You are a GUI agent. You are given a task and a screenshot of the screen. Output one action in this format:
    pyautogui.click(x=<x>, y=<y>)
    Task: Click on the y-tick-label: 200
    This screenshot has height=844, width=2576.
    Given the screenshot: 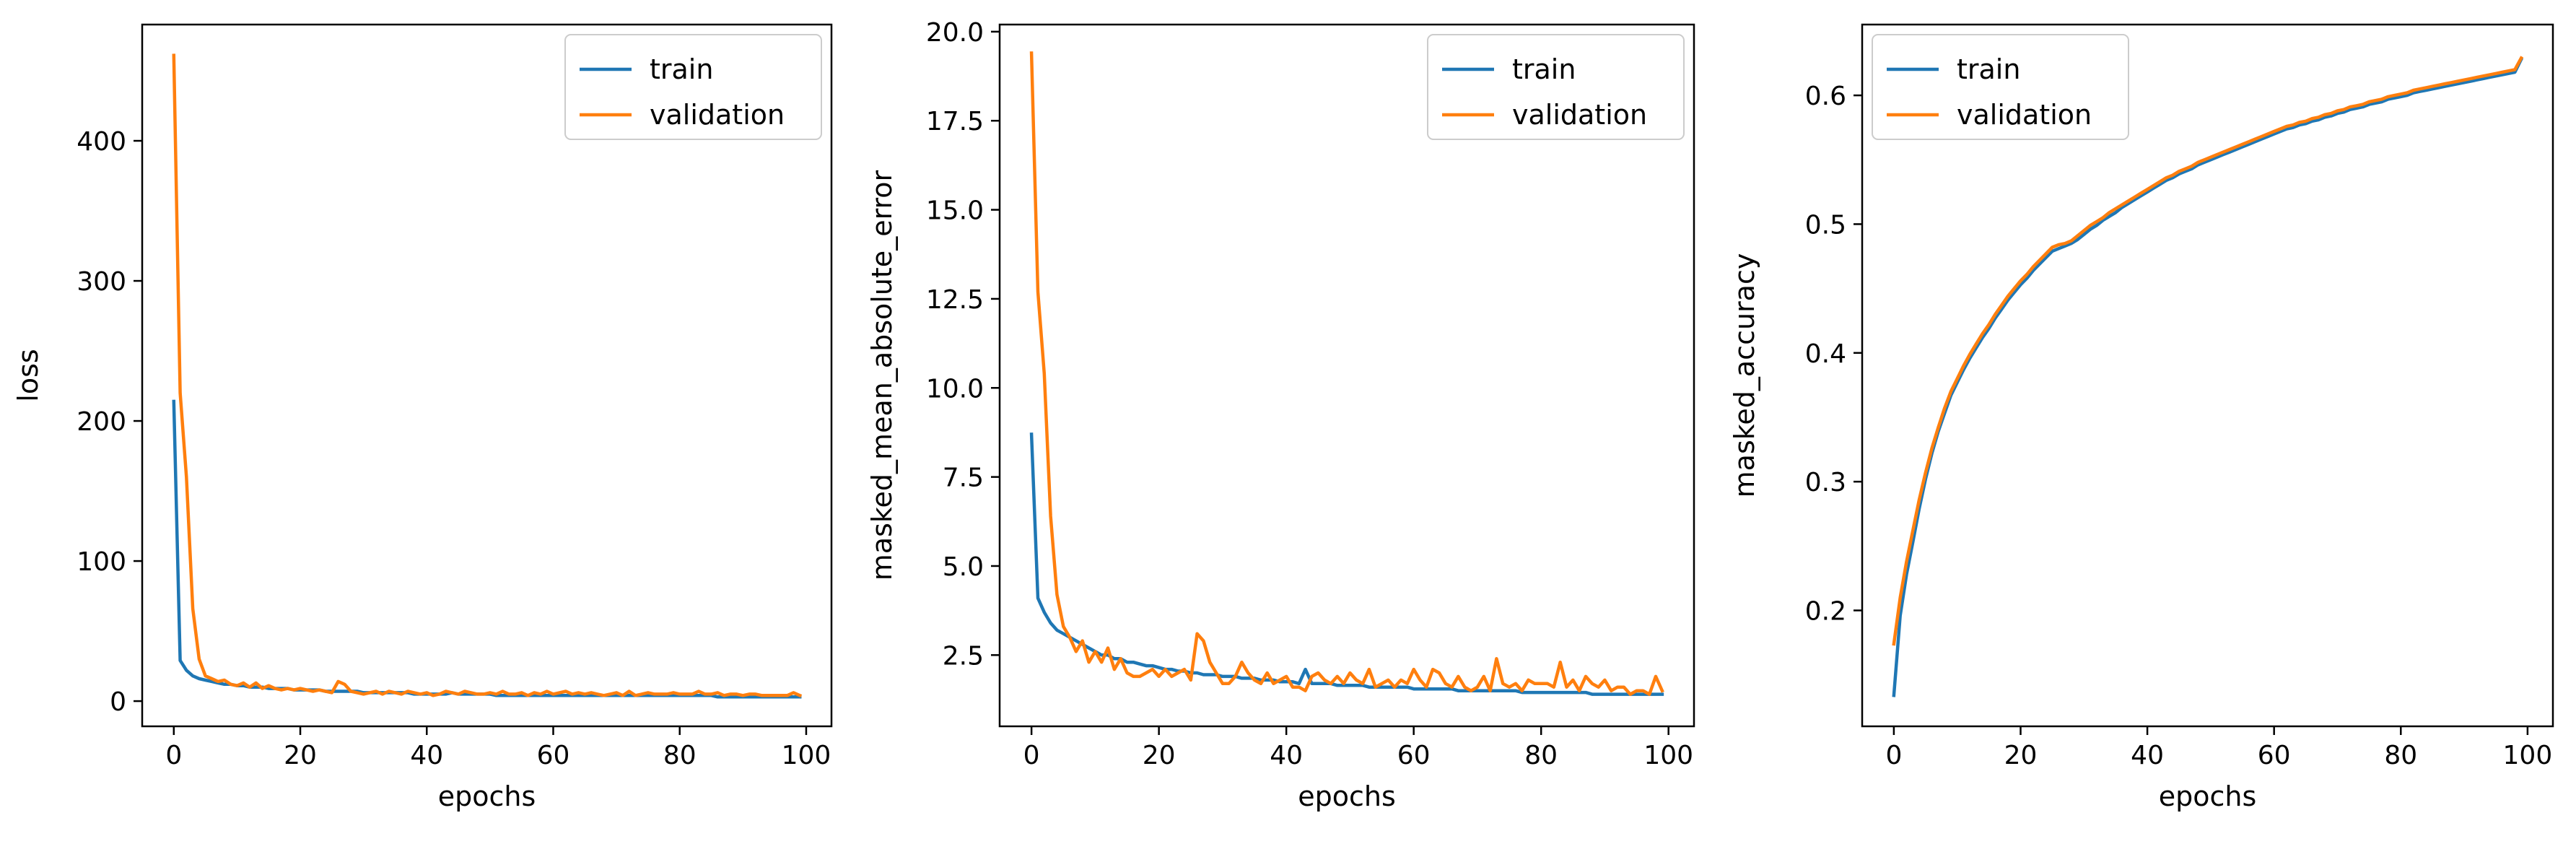 What is the action you would take?
    pyautogui.click(x=101, y=422)
    